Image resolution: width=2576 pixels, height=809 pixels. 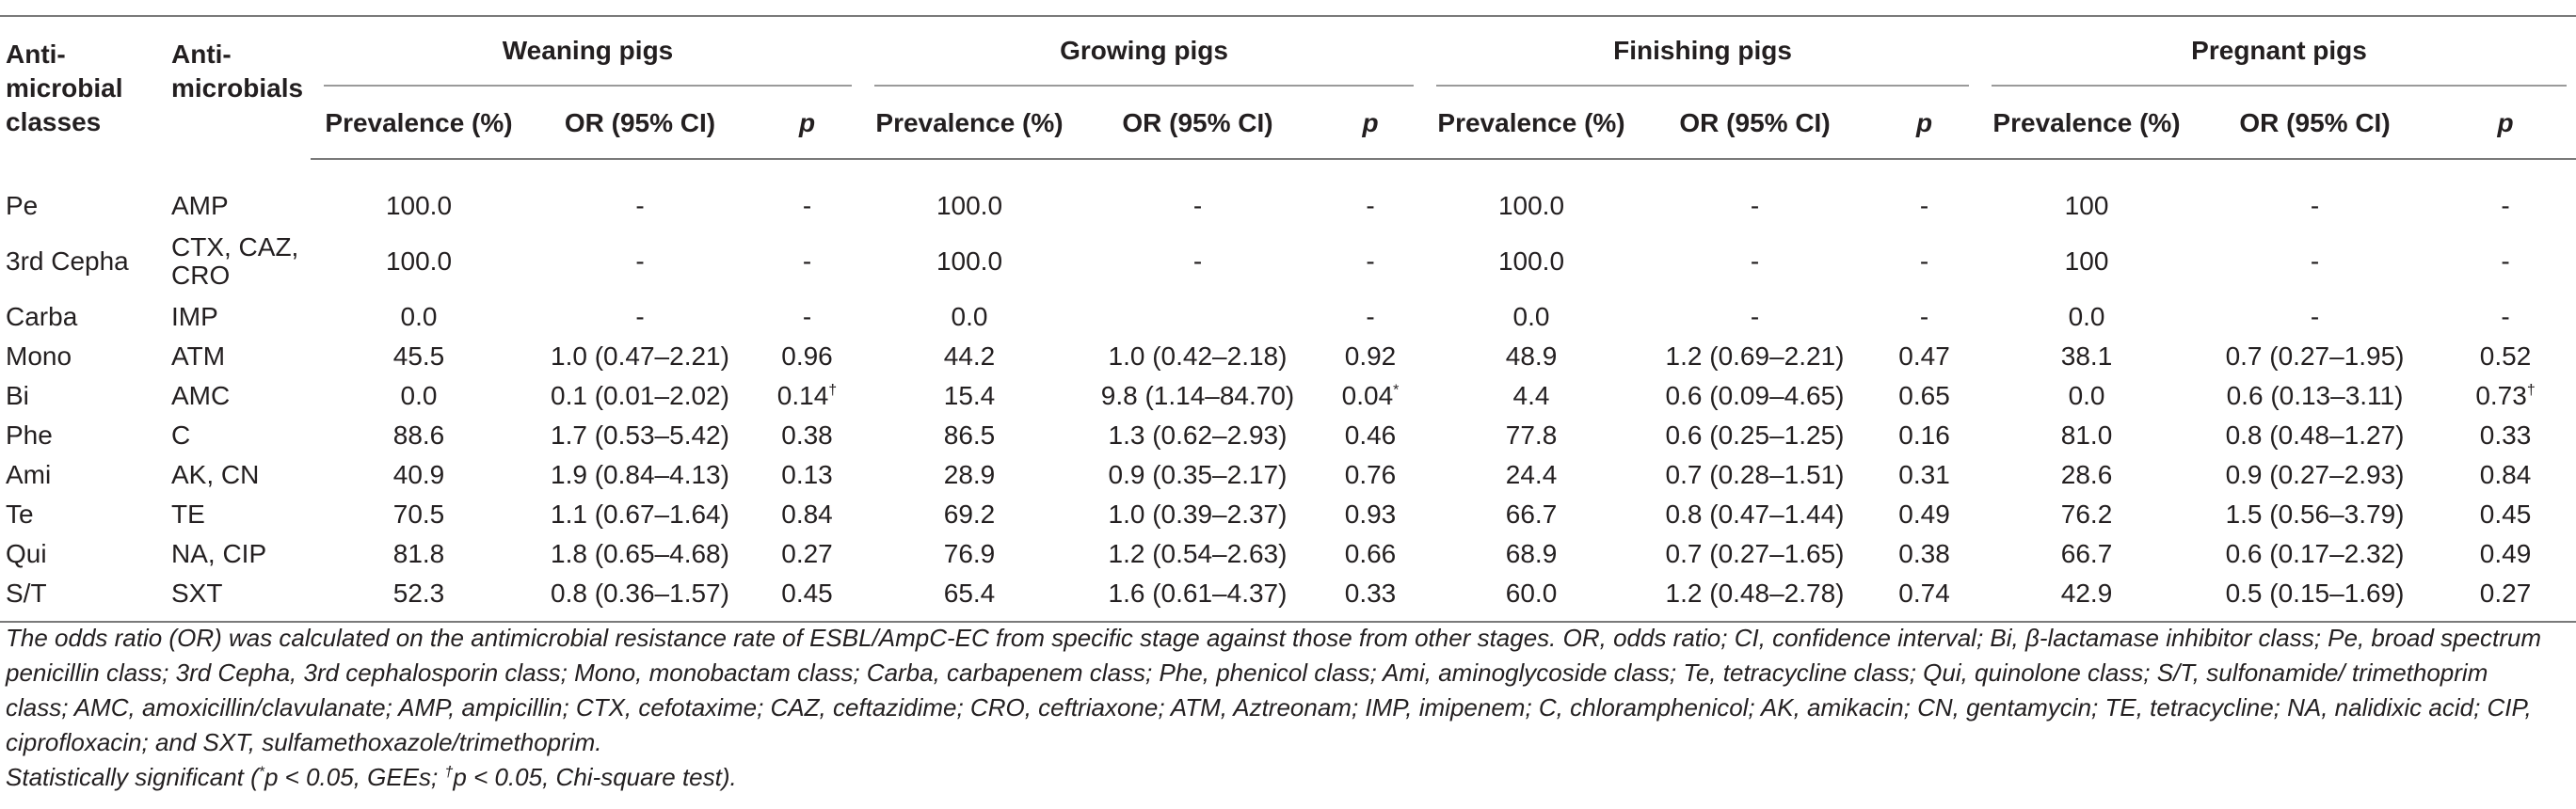 I want to click on cell-odds-ratio, so click(x=1198, y=317).